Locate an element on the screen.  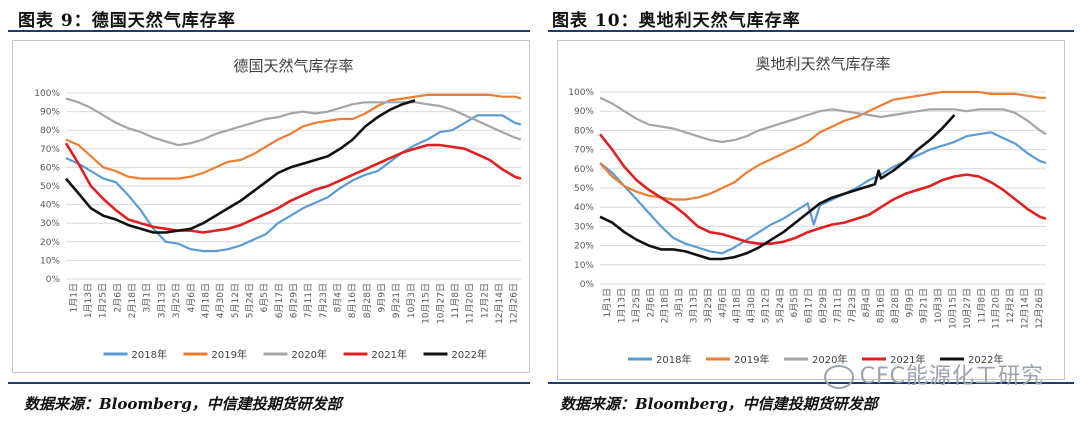
x-tick-label: 12月2日 is located at coordinates (484, 300).